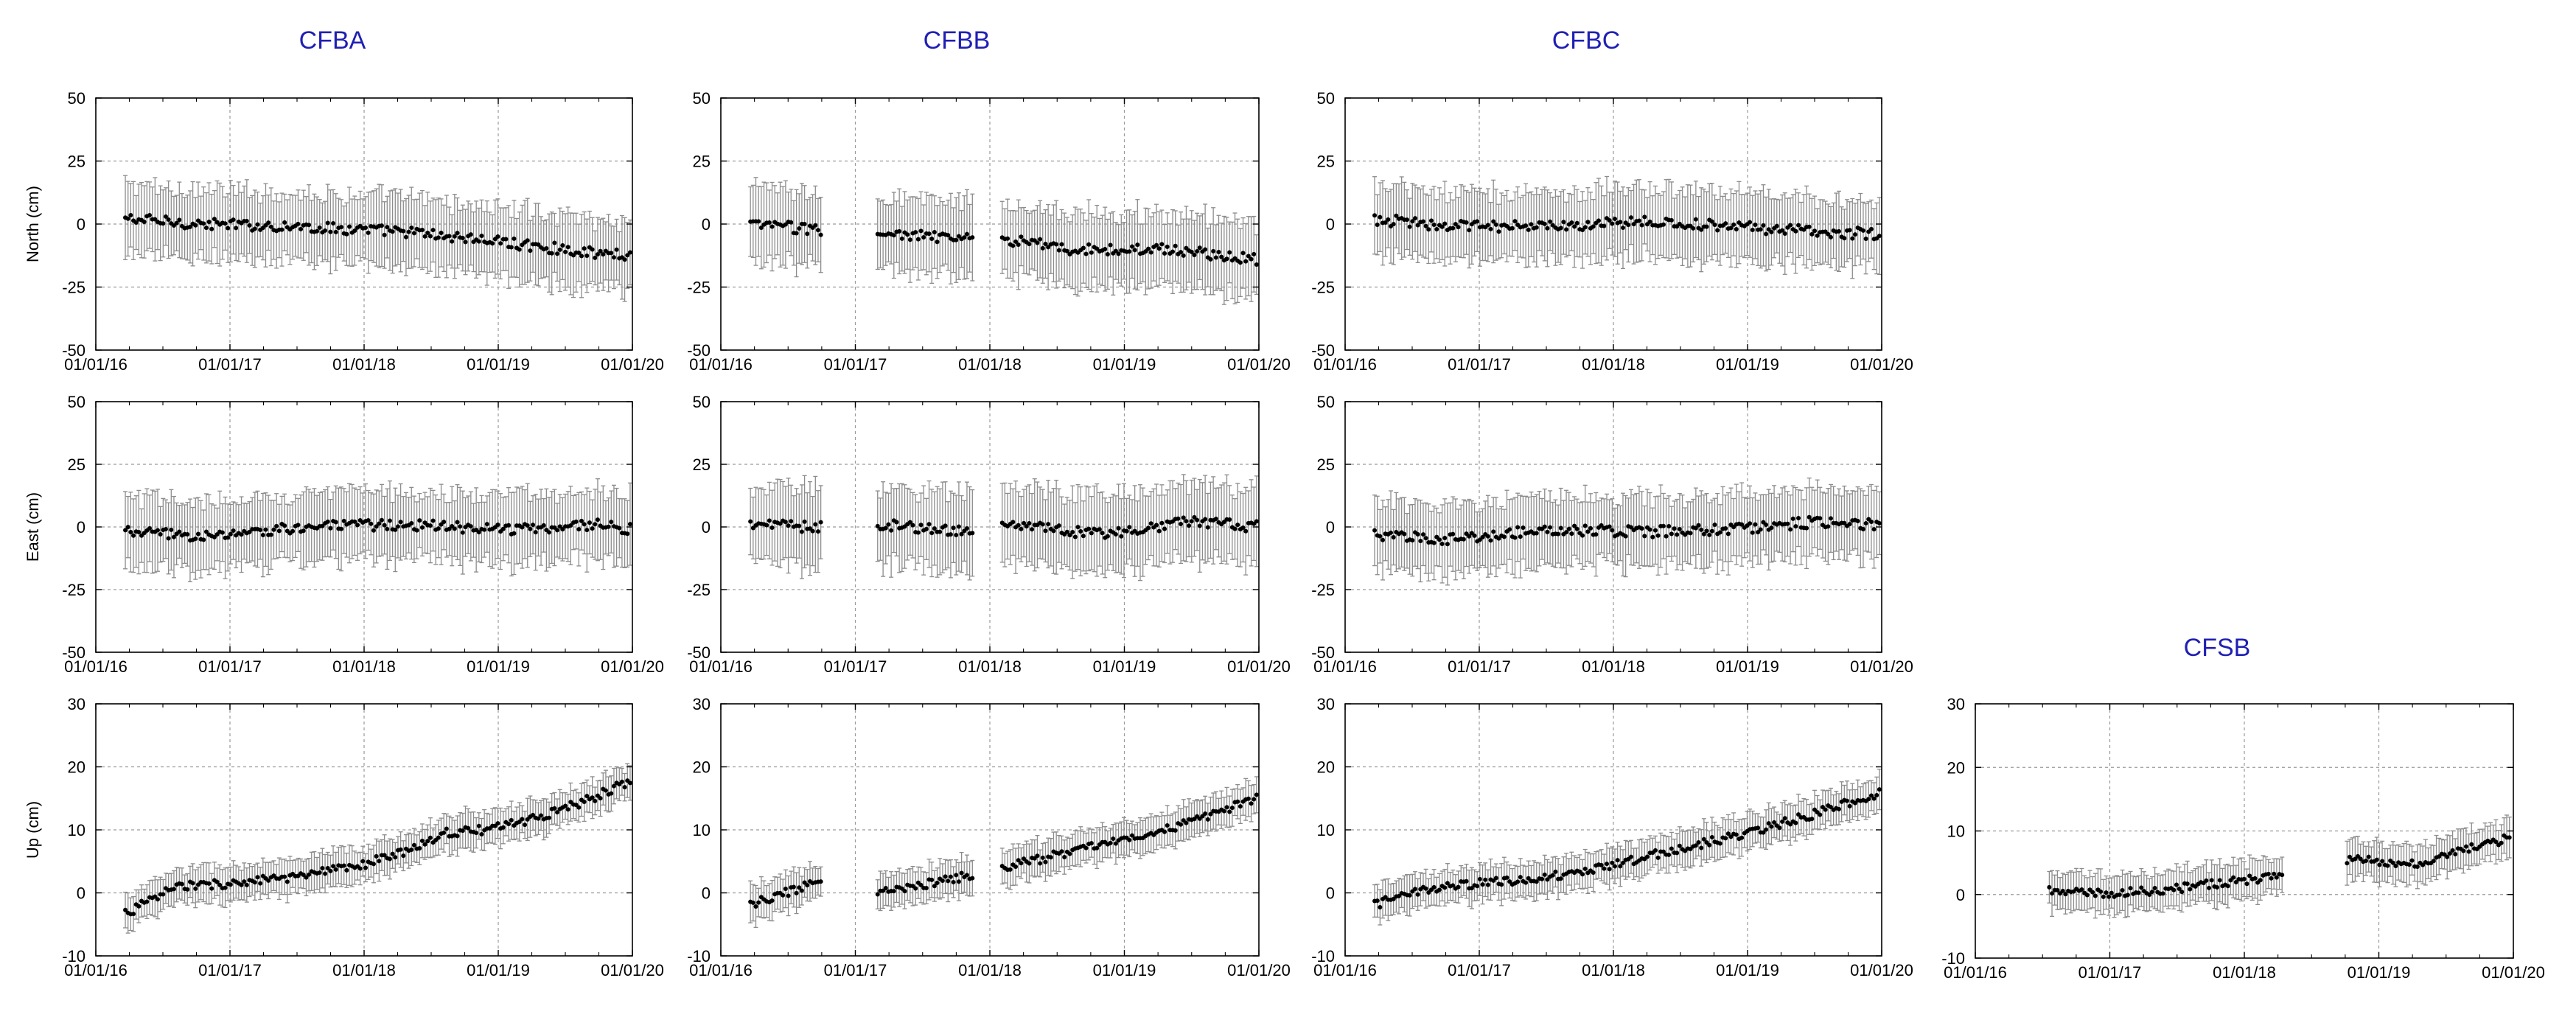 The width and height of the screenshot is (2576, 1020). Describe the element at coordinates (76, 768) in the screenshot. I see `cfba-up-ytick-label: 20` at that location.